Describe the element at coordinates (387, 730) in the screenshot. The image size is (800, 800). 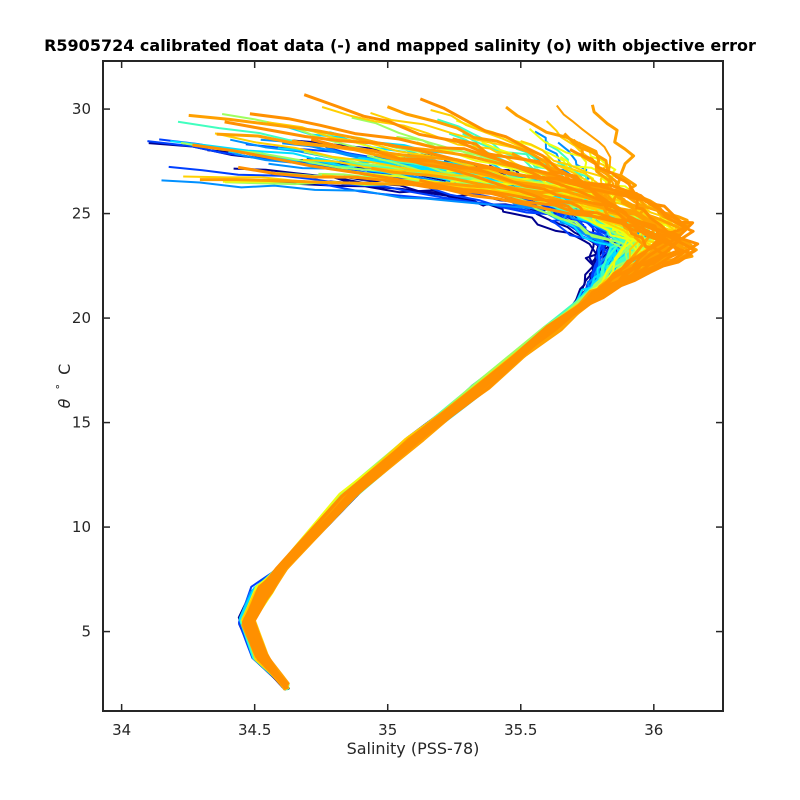
I see `x-tick-label: 35` at that location.